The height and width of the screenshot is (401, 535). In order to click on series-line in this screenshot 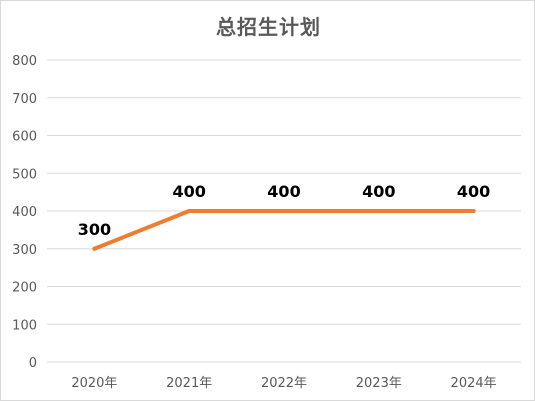, I will do `click(284, 230)`.